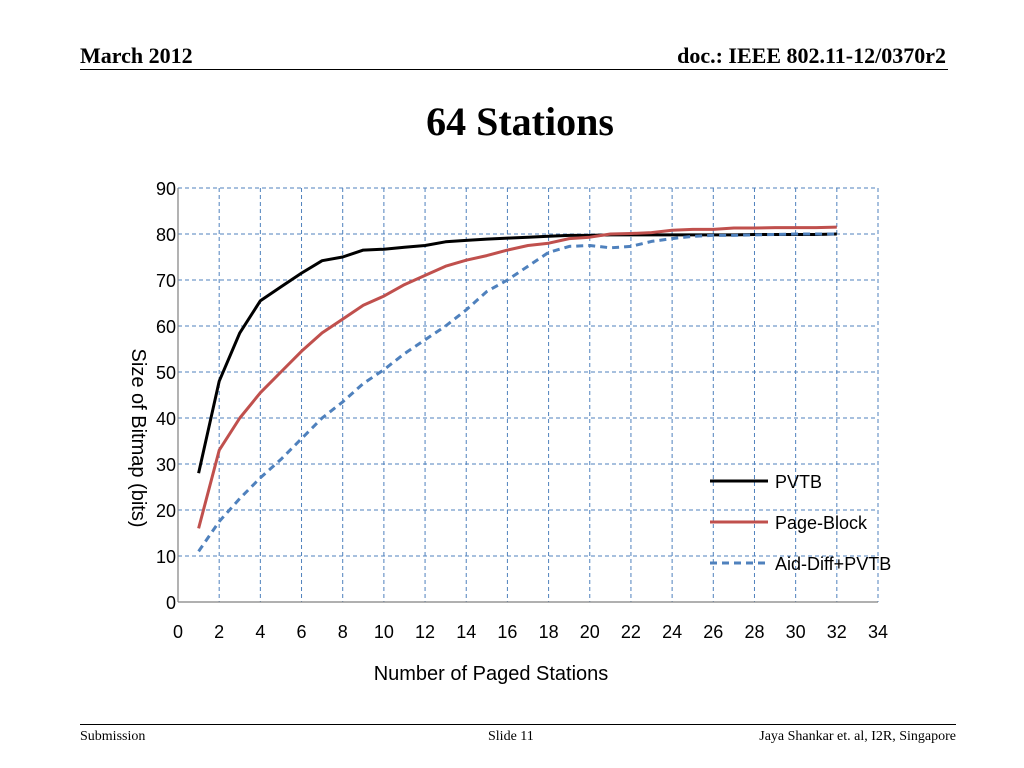  What do you see at coordinates (511, 736) in the screenshot?
I see `footer-slide-number: Slide 11` at bounding box center [511, 736].